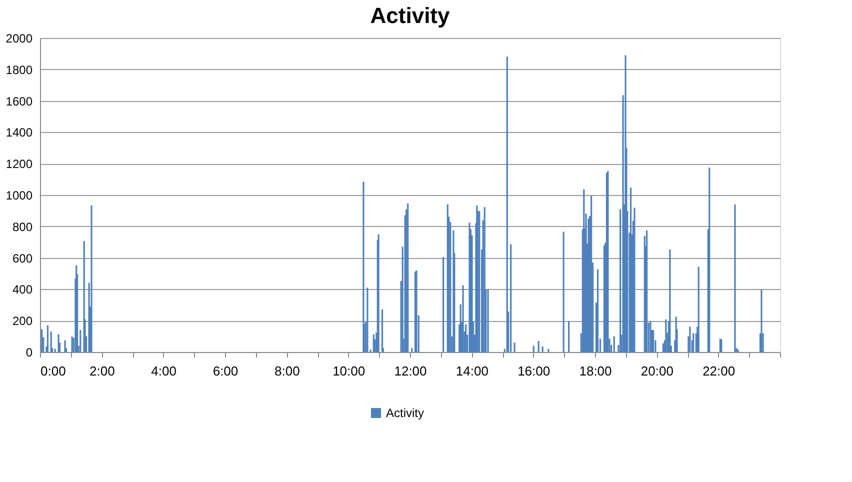 The image size is (852, 482). What do you see at coordinates (19, 133) in the screenshot?
I see `y-tick-label: 1400` at bounding box center [19, 133].